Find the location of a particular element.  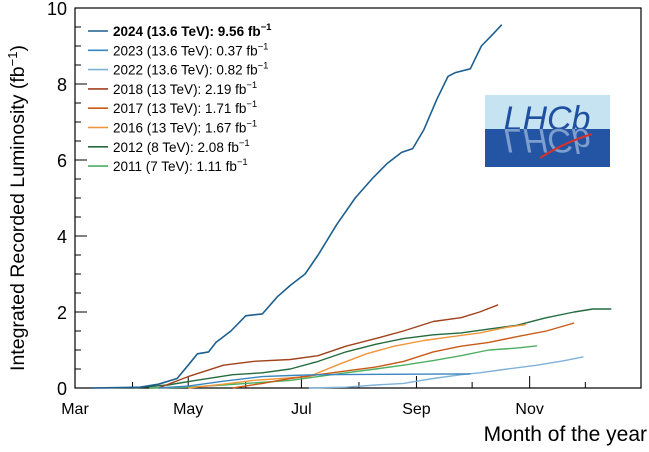

x-axis-label: Month of the year is located at coordinates (565, 434).